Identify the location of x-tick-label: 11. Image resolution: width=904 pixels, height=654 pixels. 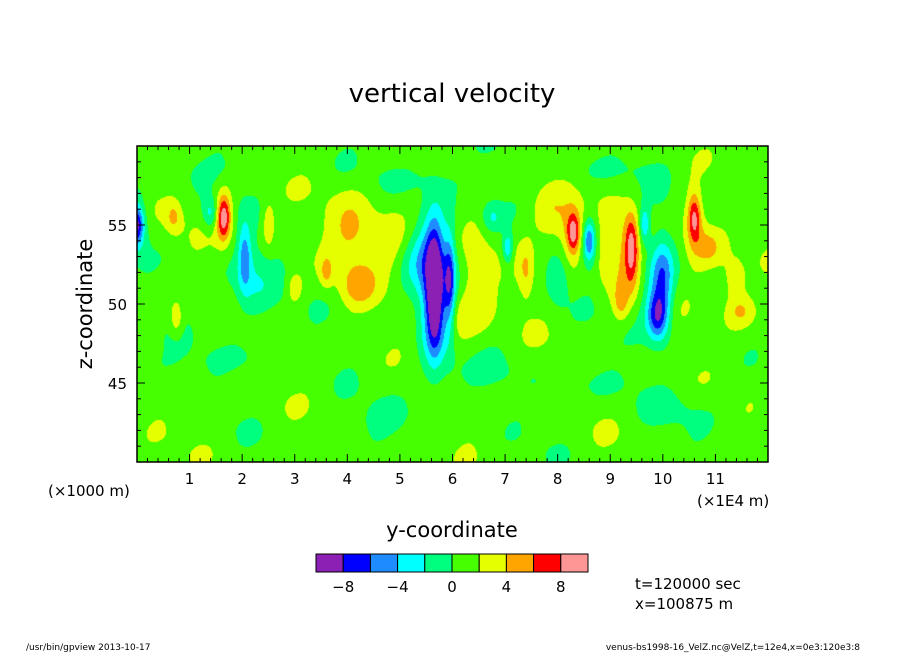
(715, 479).